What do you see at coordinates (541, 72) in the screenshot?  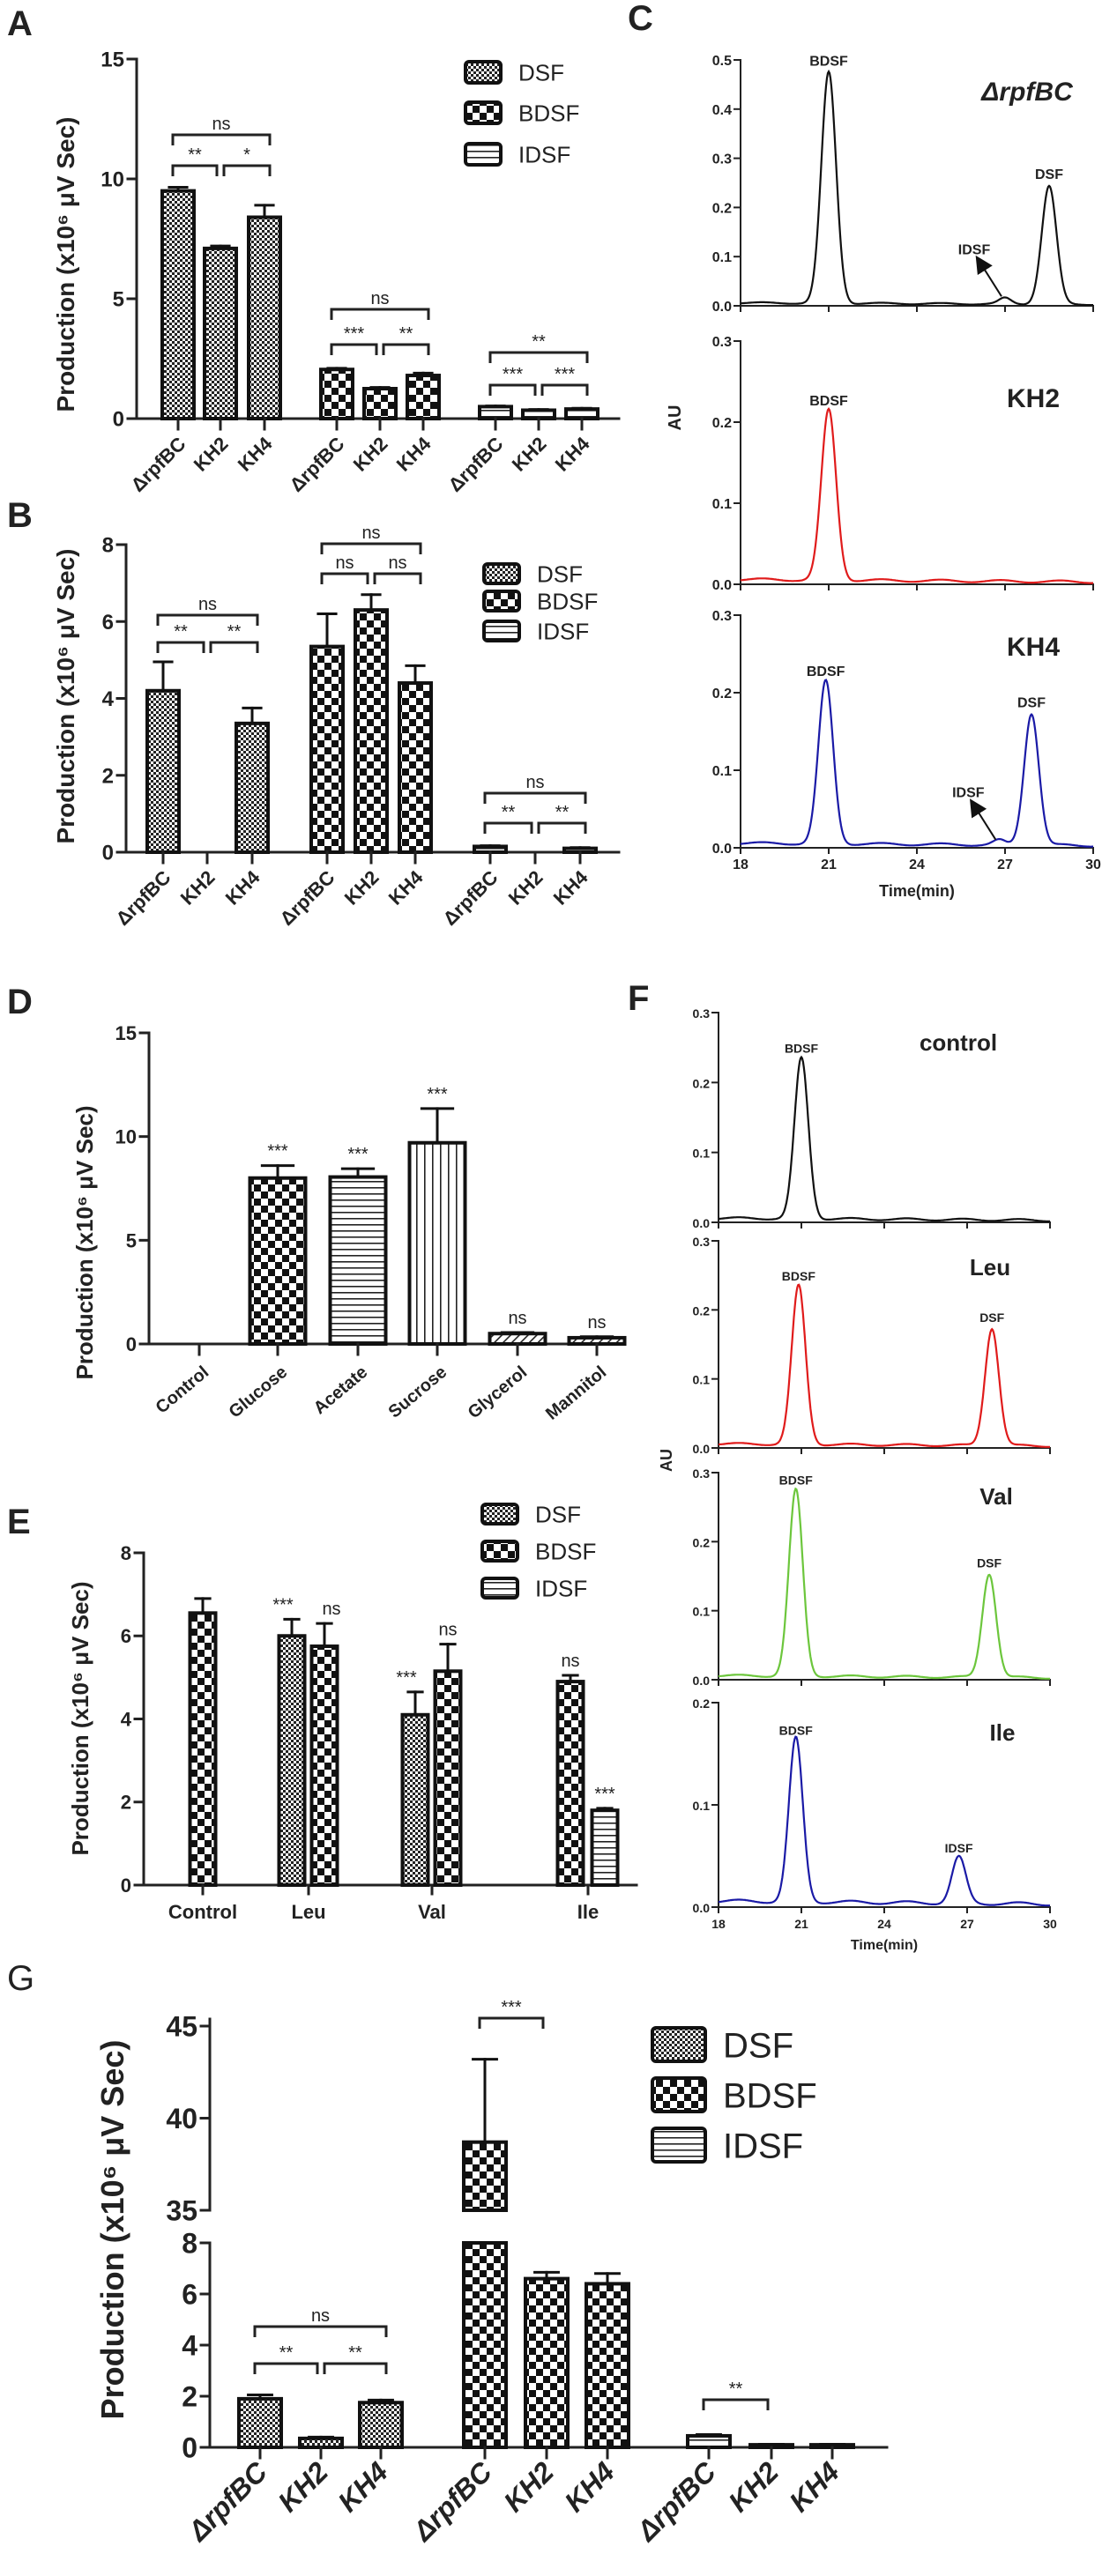 I see `legend-label: DSF` at bounding box center [541, 72].